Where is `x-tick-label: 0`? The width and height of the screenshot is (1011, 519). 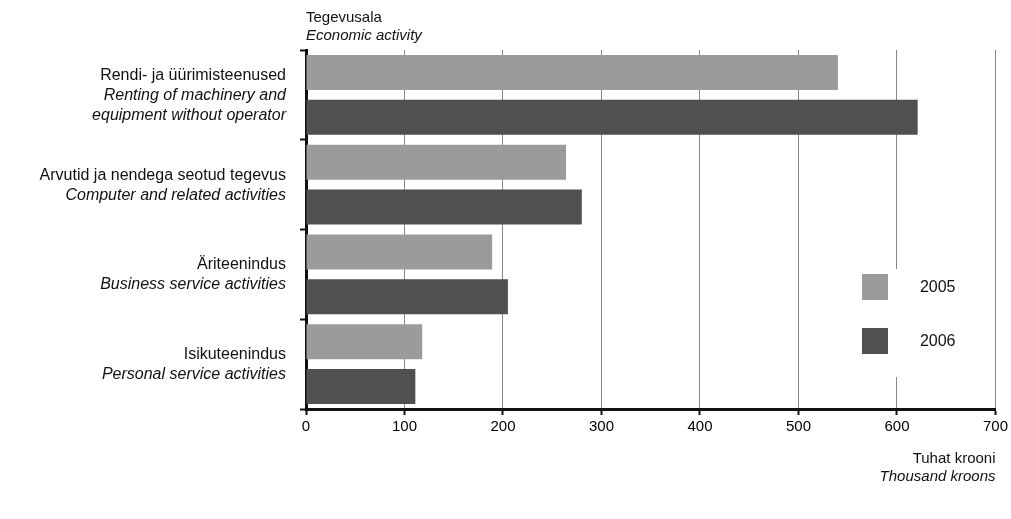
x-tick-label: 0 is located at coordinates (306, 426).